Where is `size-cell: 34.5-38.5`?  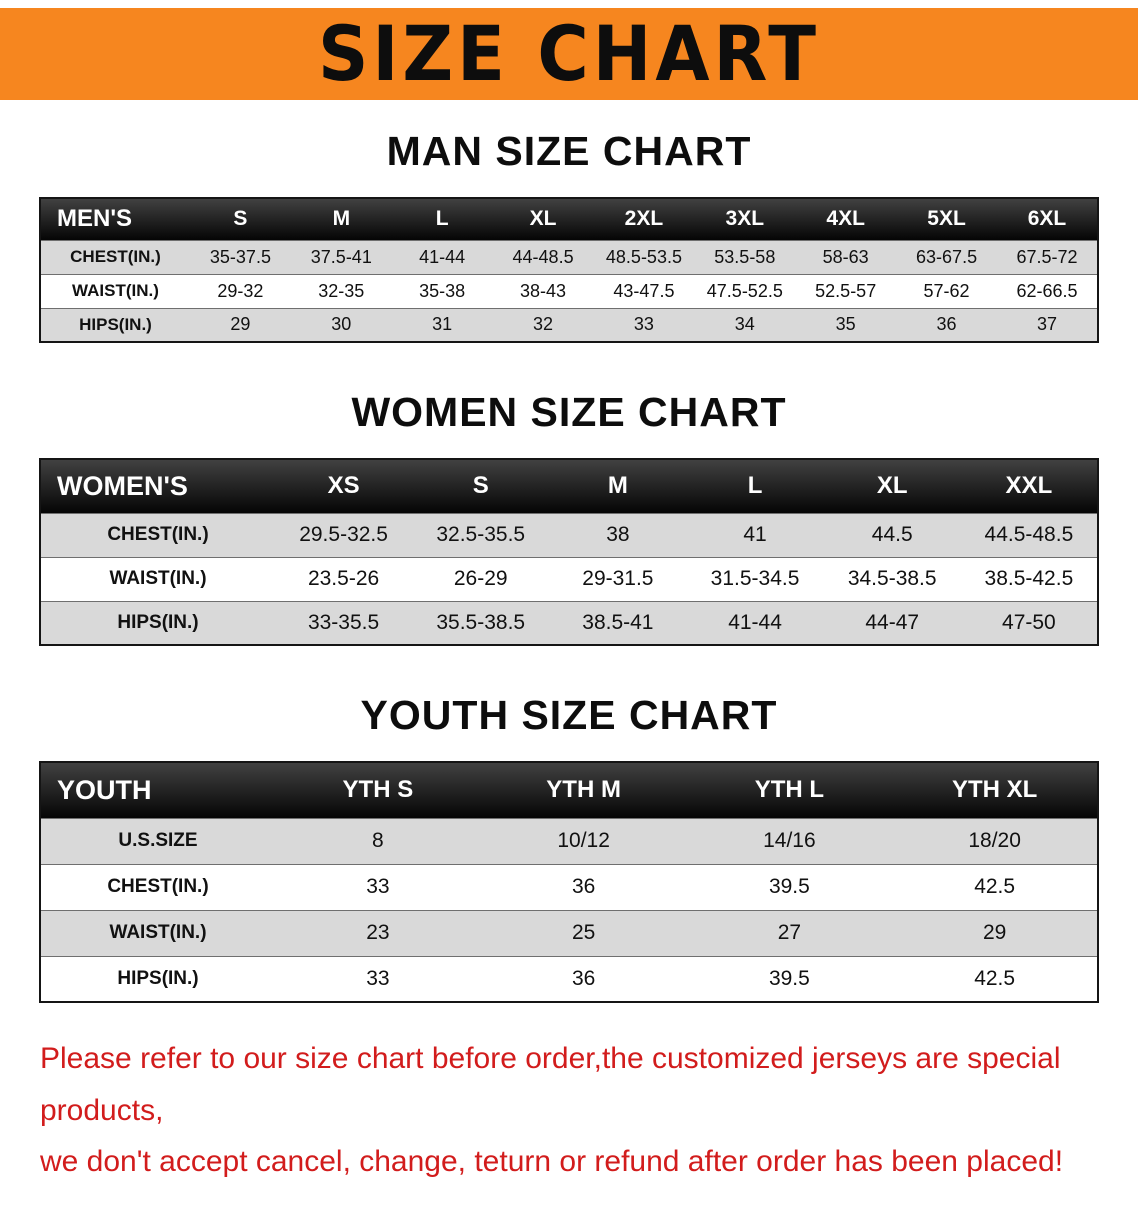 size-cell: 34.5-38.5 is located at coordinates (892, 578).